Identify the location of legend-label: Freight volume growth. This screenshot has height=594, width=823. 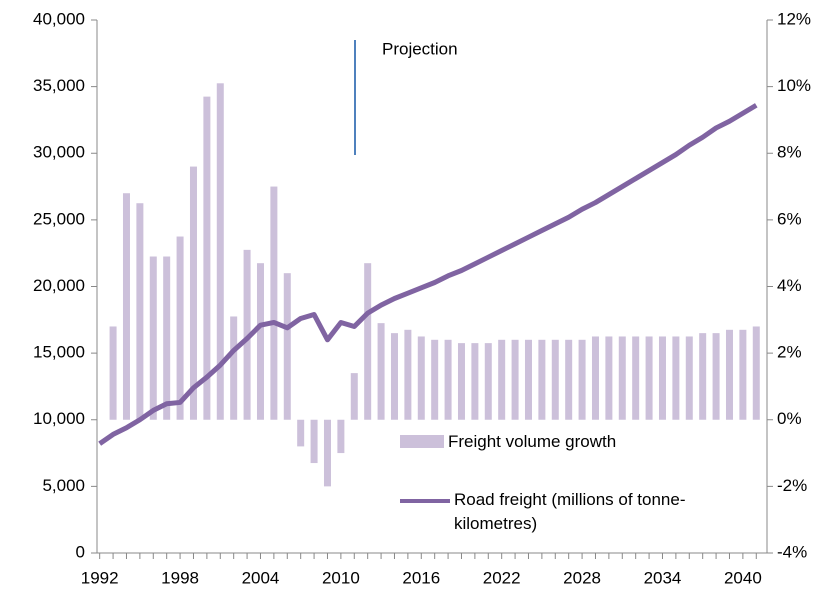
(532, 441).